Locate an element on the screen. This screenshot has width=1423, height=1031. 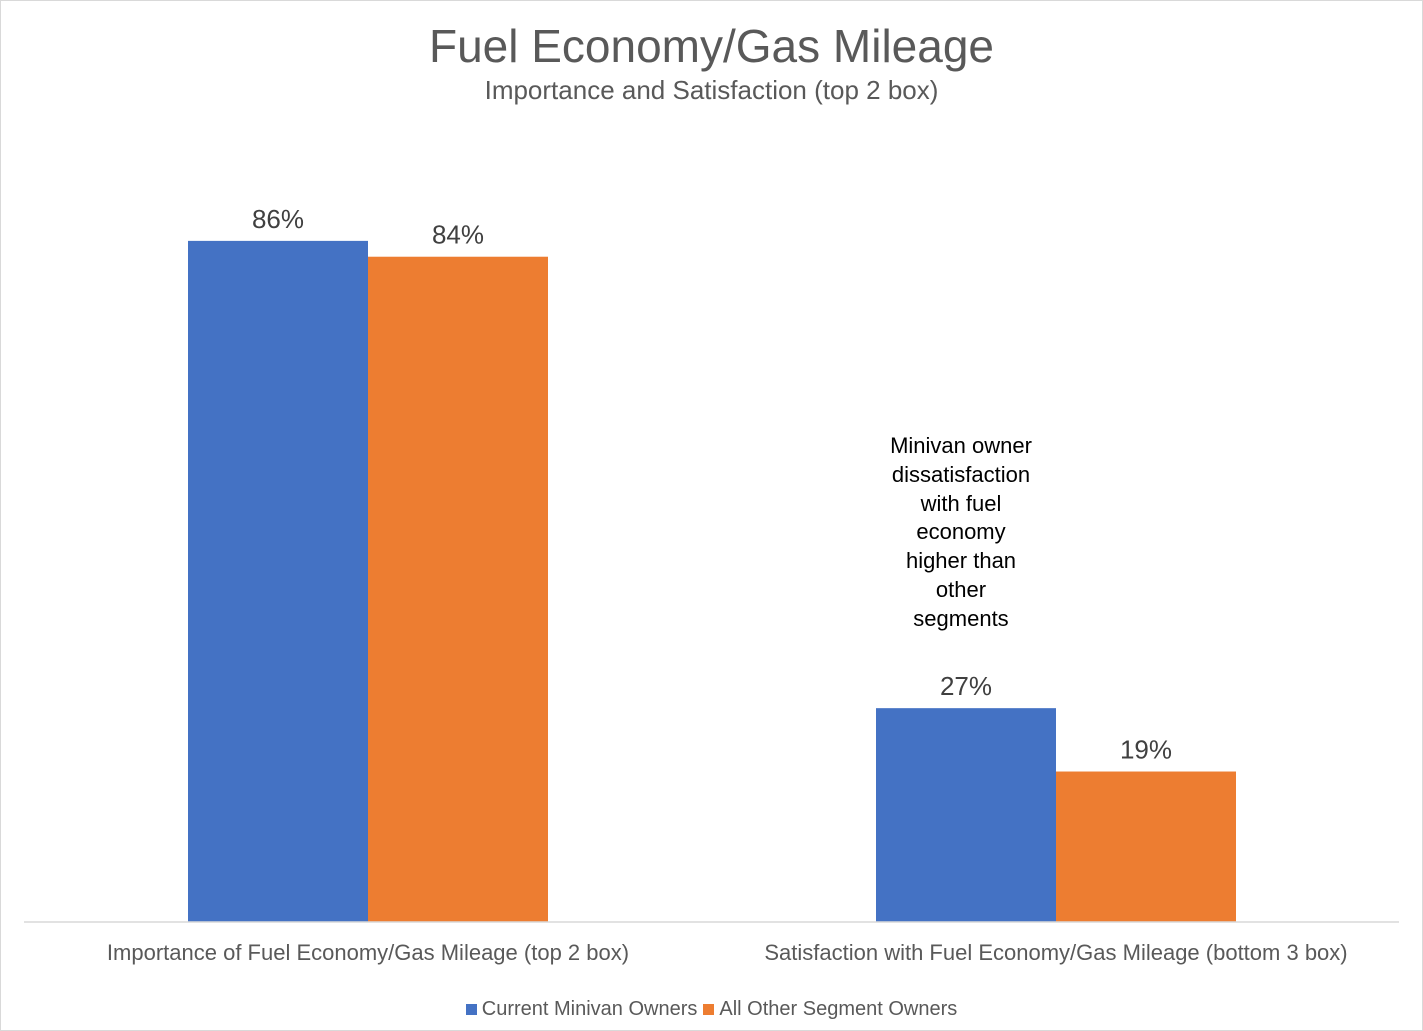
legend-item-current-minivan-owners: Current Minivan Owners is located at coordinates (581, 1009).